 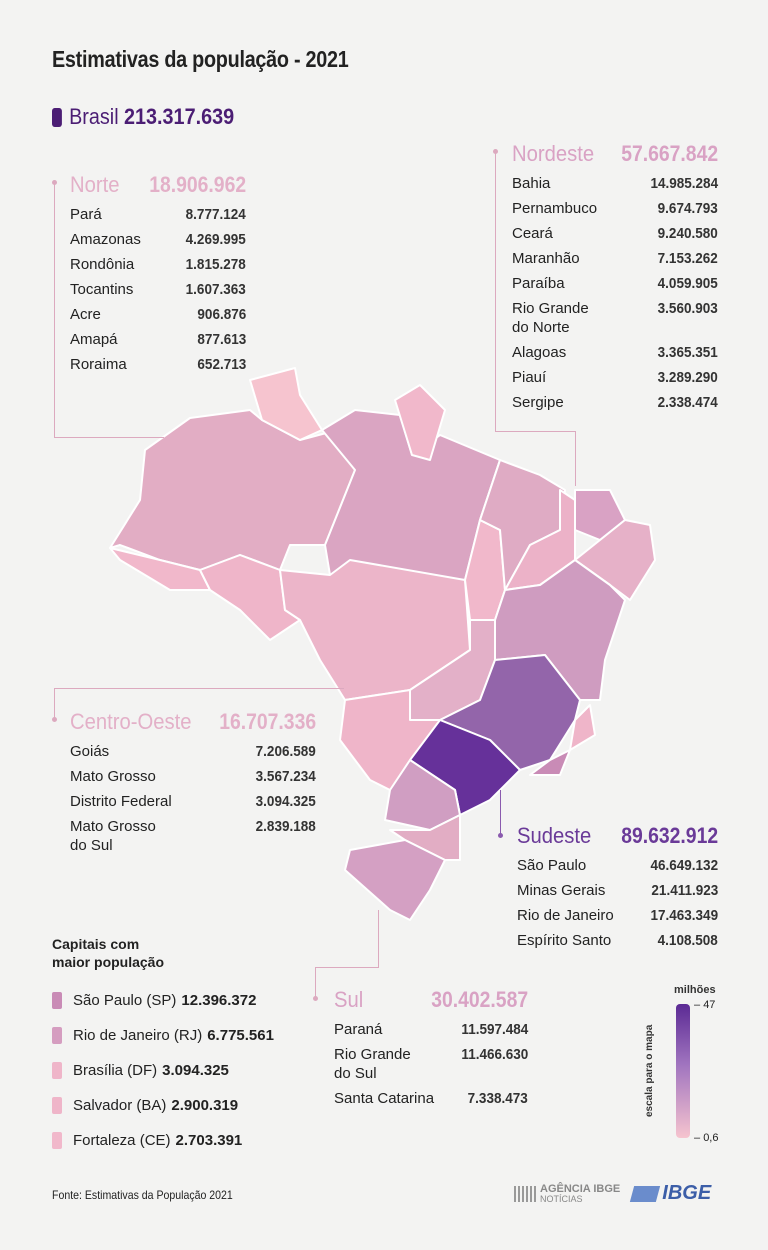 What do you see at coordinates (315, 983) in the screenshot?
I see `sul-leader-line-v2` at bounding box center [315, 983].